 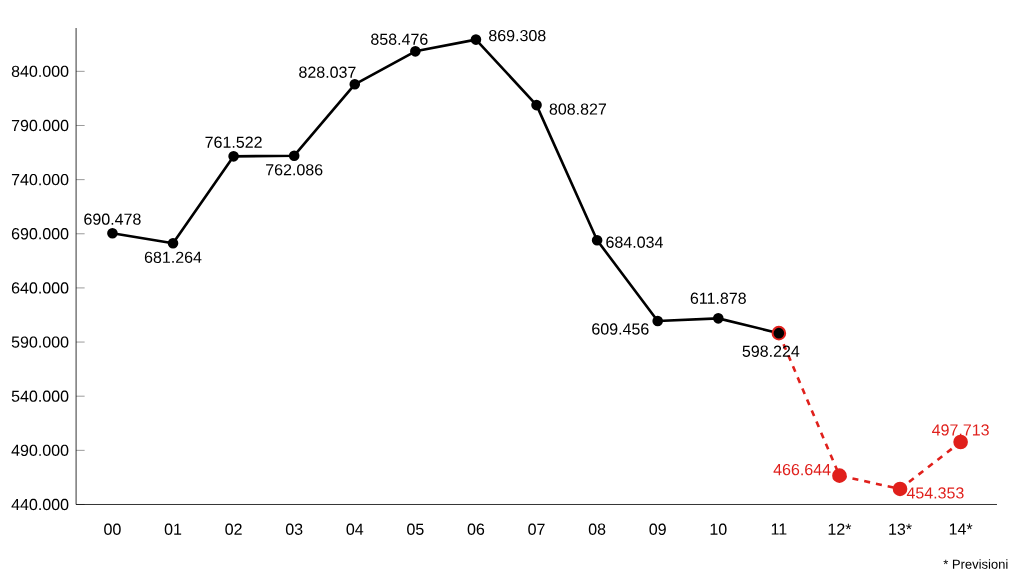 What do you see at coordinates (294, 169) in the screenshot?
I see `data-label: 762.086` at bounding box center [294, 169].